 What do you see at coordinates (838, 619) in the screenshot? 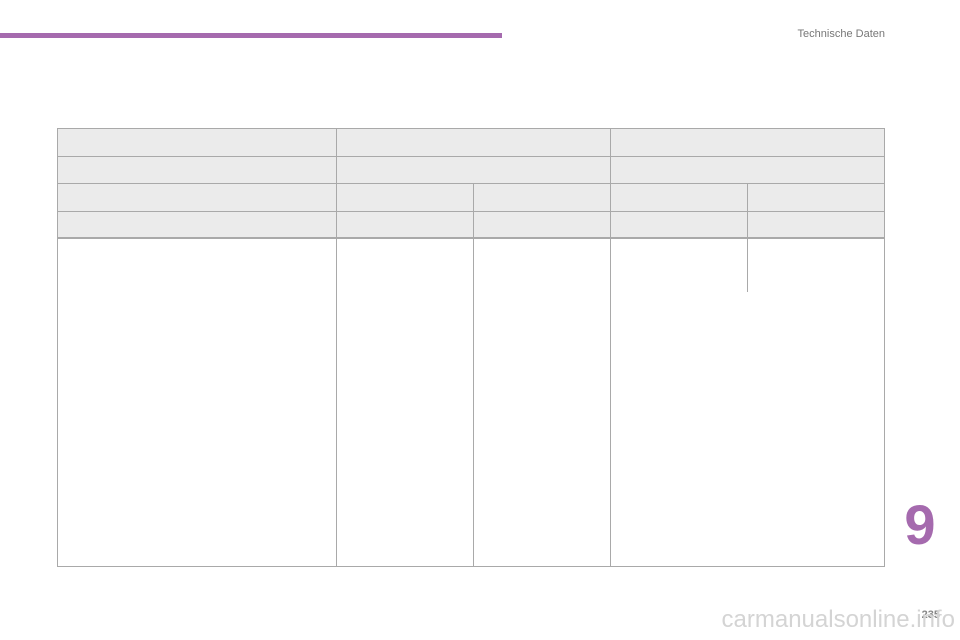
I see `watermark: carmanualsonline.info` at bounding box center [838, 619].